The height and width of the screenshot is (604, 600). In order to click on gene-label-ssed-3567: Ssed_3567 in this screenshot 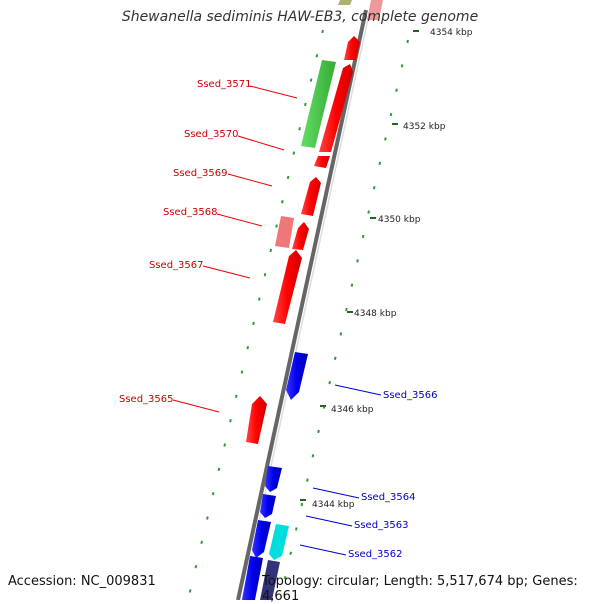, I will do `click(176, 265)`.